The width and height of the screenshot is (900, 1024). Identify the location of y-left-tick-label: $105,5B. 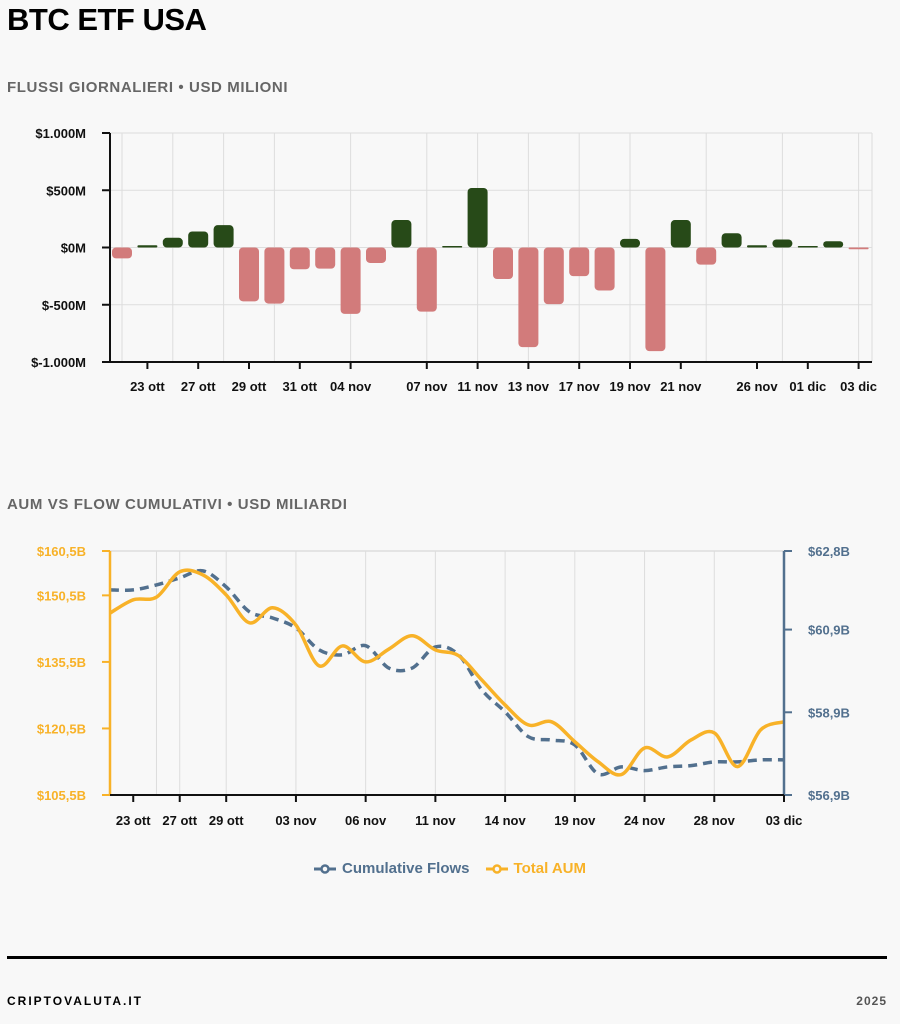
(61, 795).